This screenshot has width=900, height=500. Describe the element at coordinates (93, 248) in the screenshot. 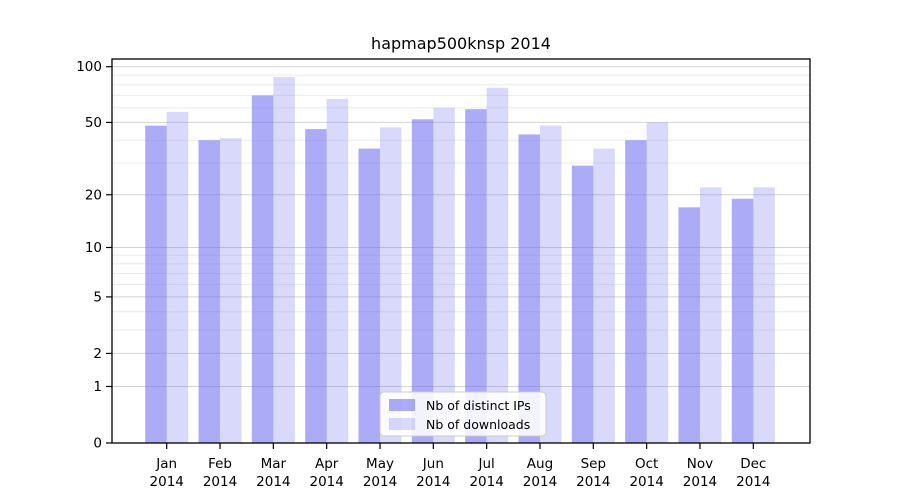

I see `y-tick-label-10: 10` at that location.